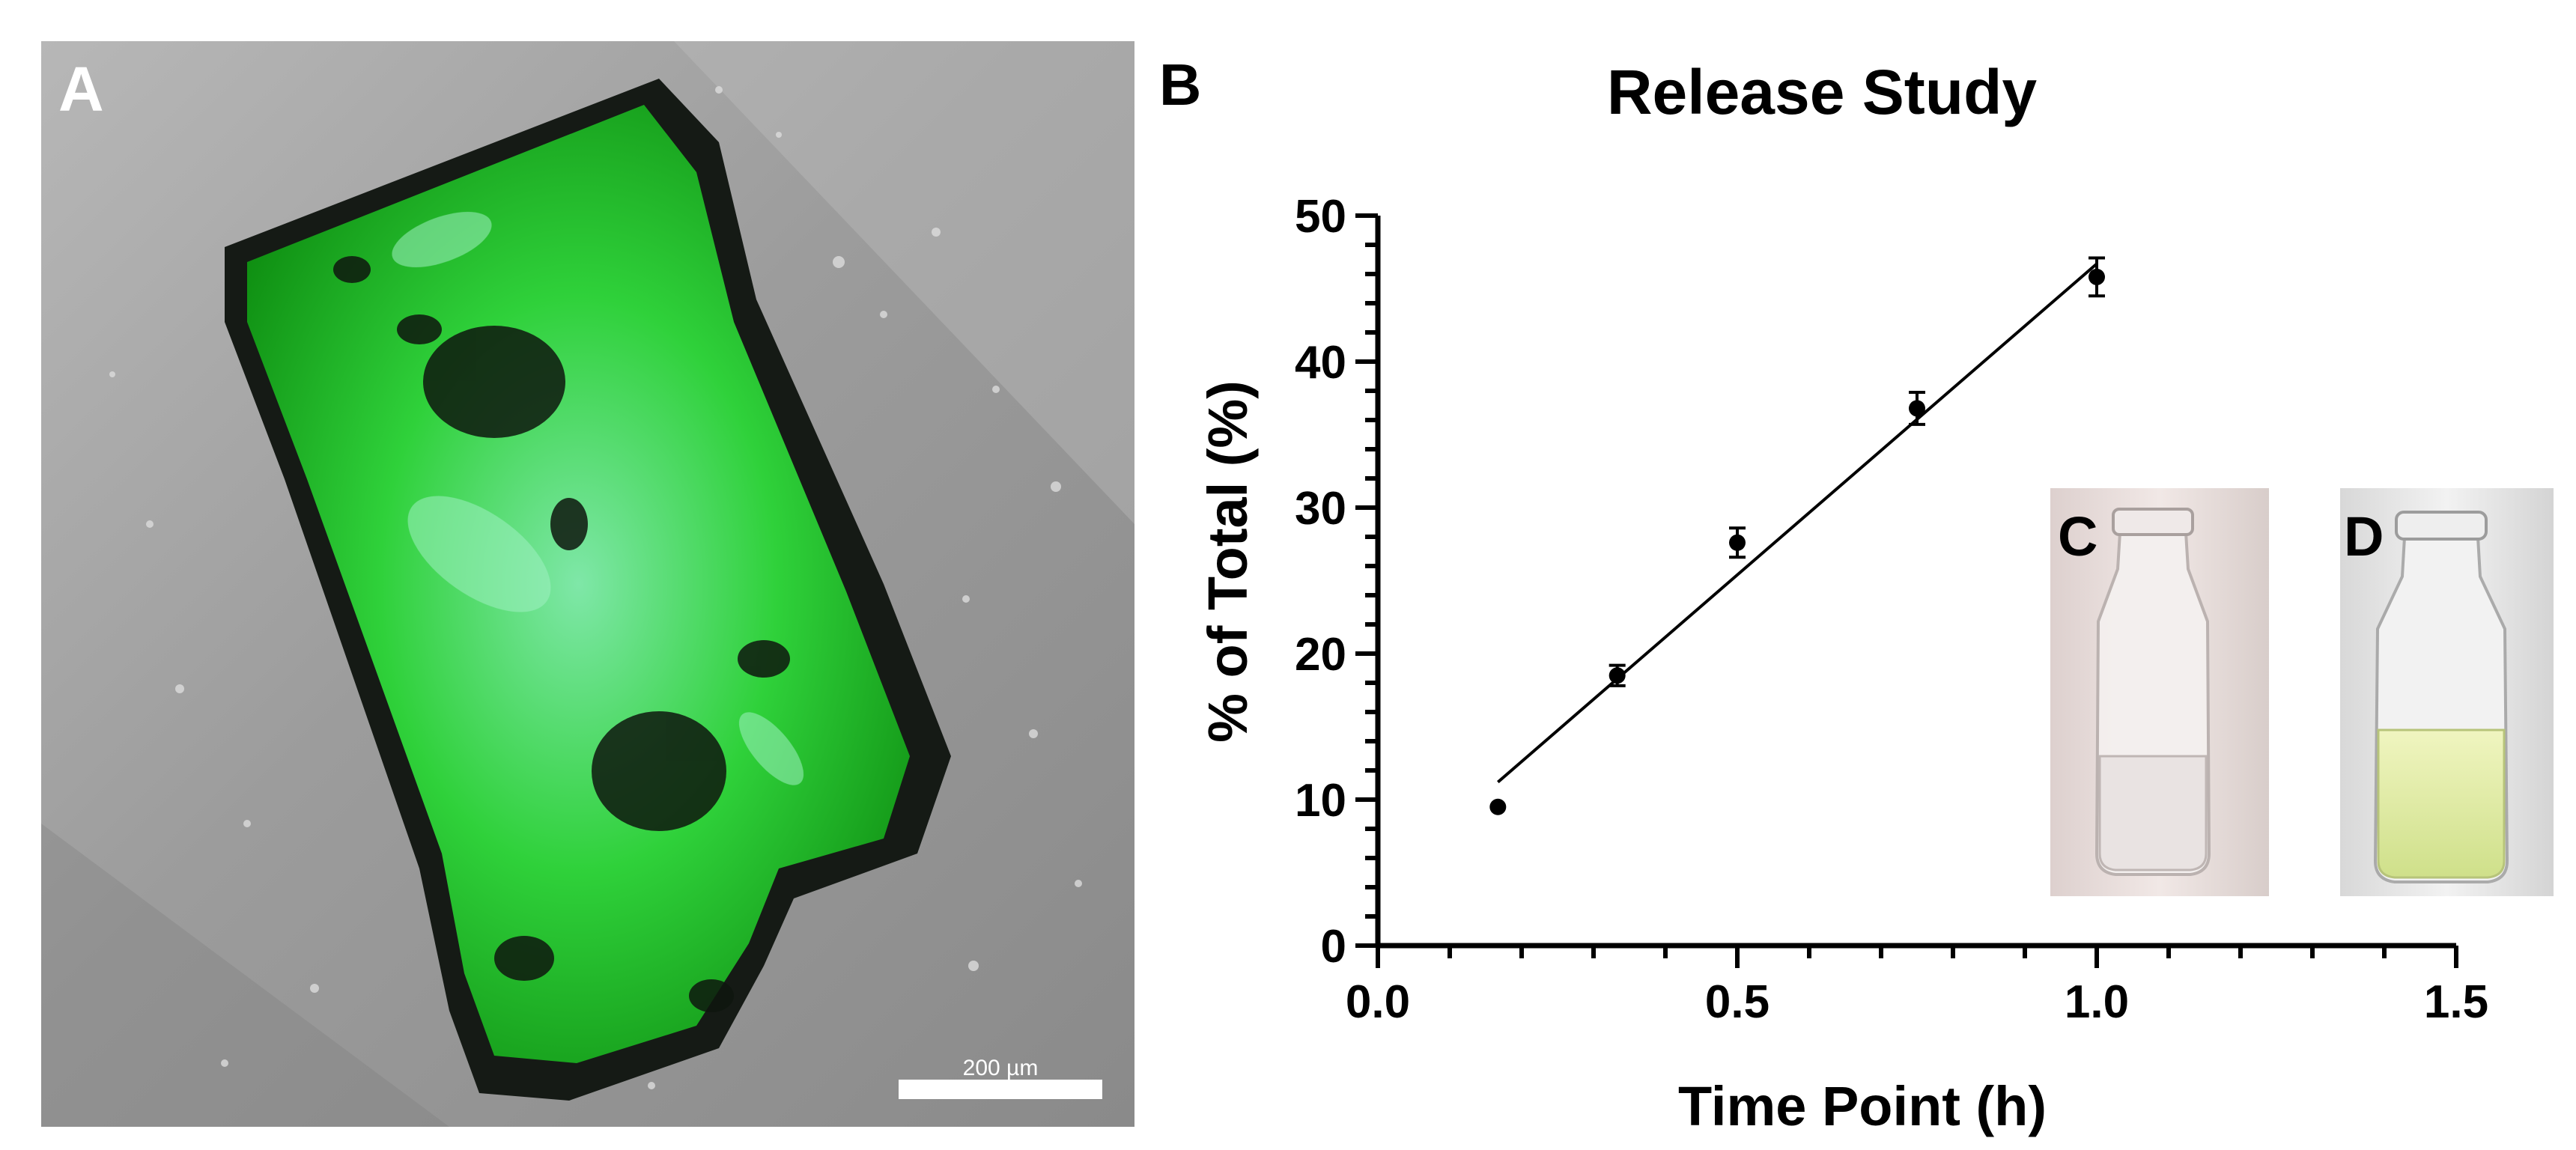 The width and height of the screenshot is (2576, 1150). What do you see at coordinates (81, 89) in the screenshot?
I see `panel-label-a: A` at bounding box center [81, 89].